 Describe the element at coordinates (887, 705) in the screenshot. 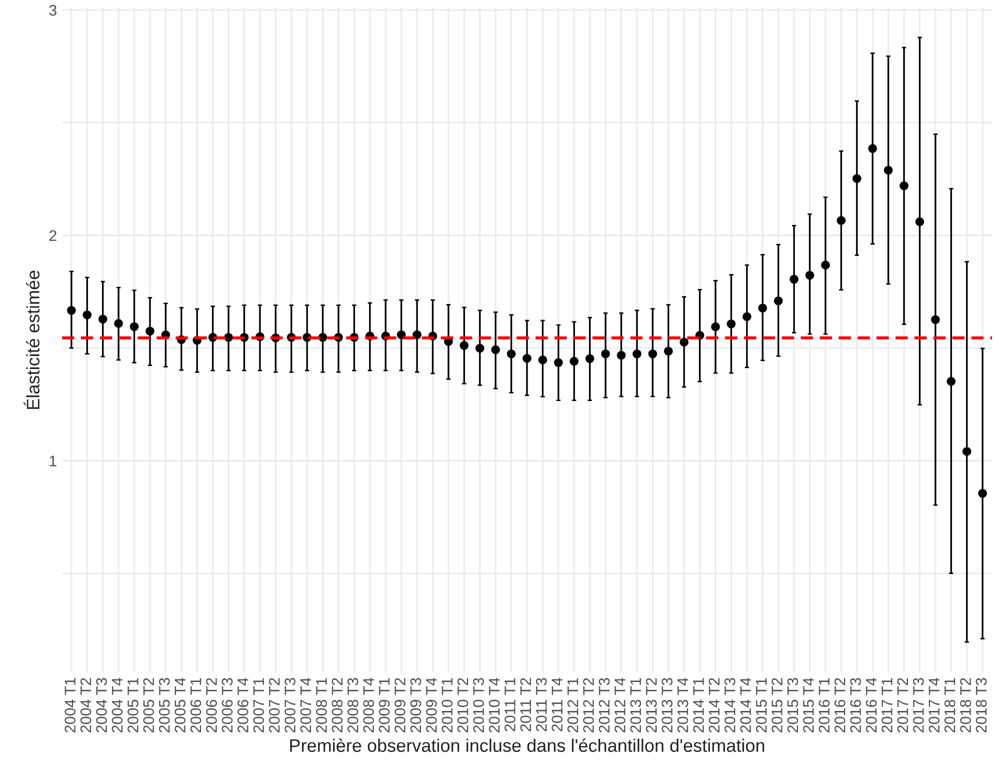

I see `x-tick-label: 2017 T1` at that location.